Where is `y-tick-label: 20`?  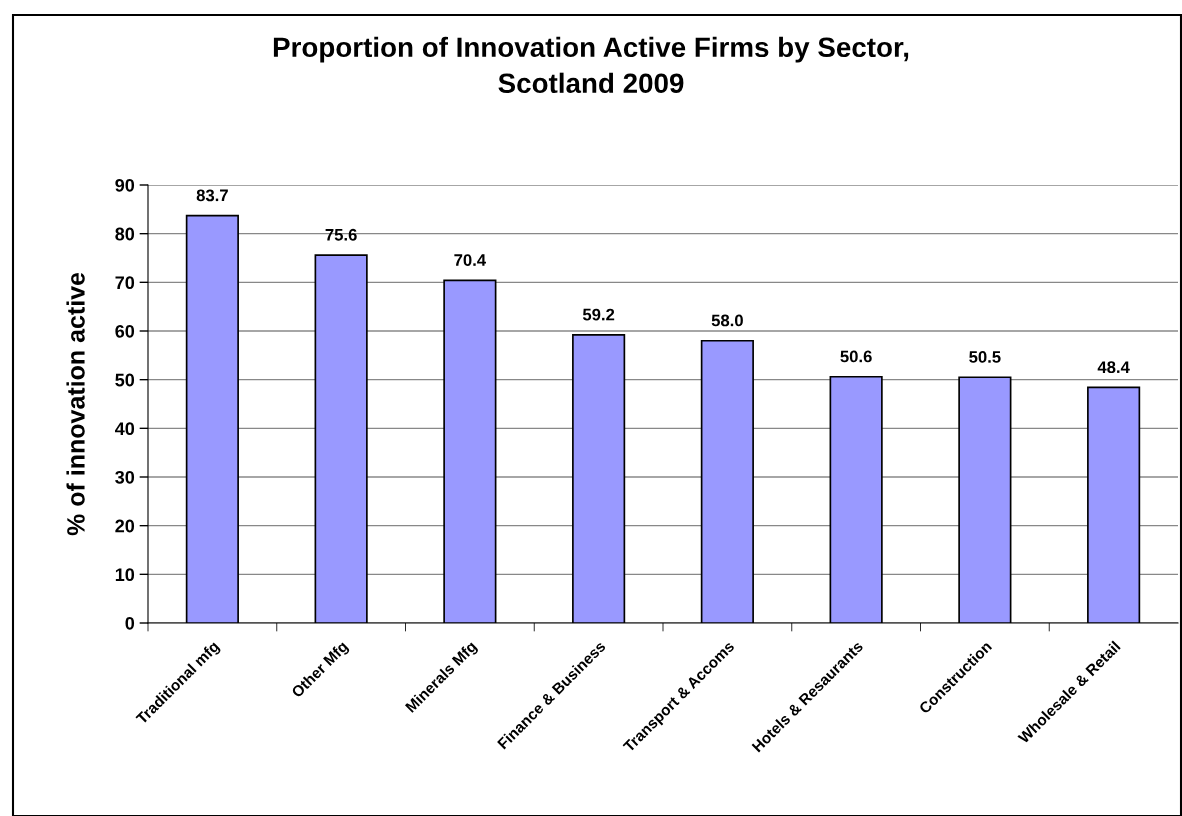 y-tick-label: 20 is located at coordinates (125, 526).